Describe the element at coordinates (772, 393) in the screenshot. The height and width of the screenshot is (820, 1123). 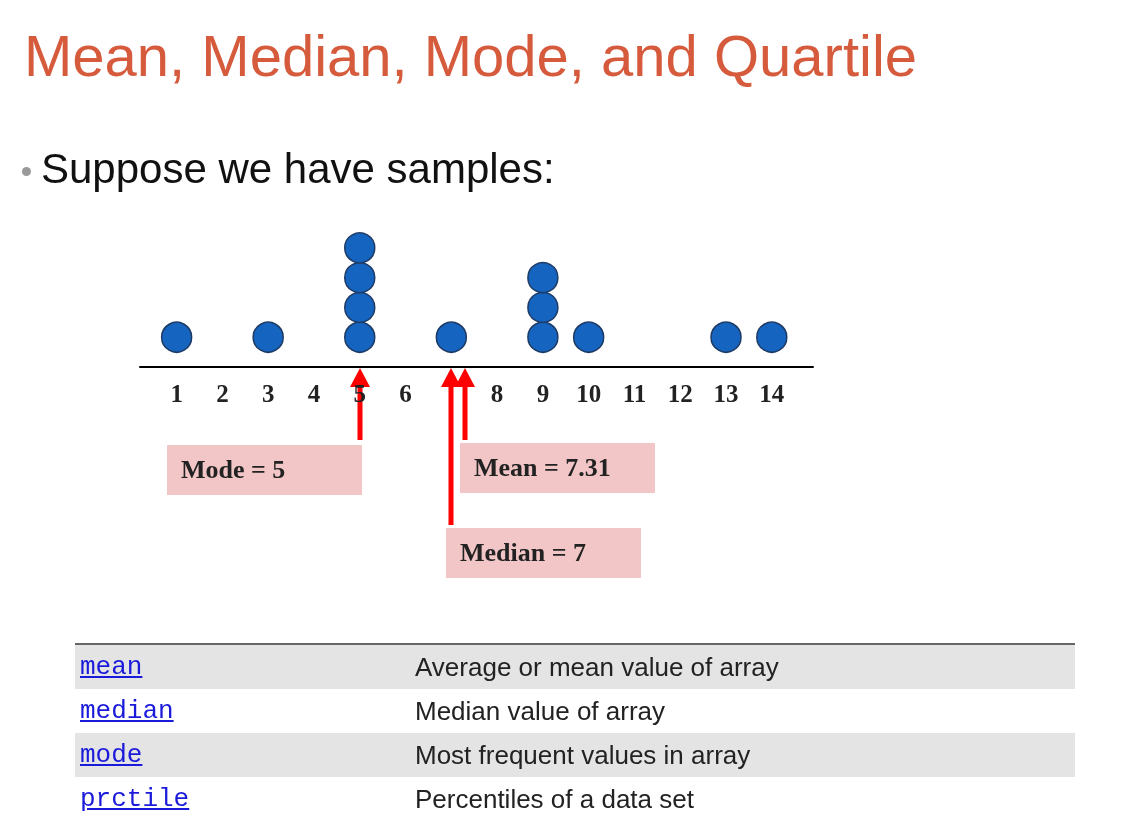
I see `x-tick-label: 14` at that location.